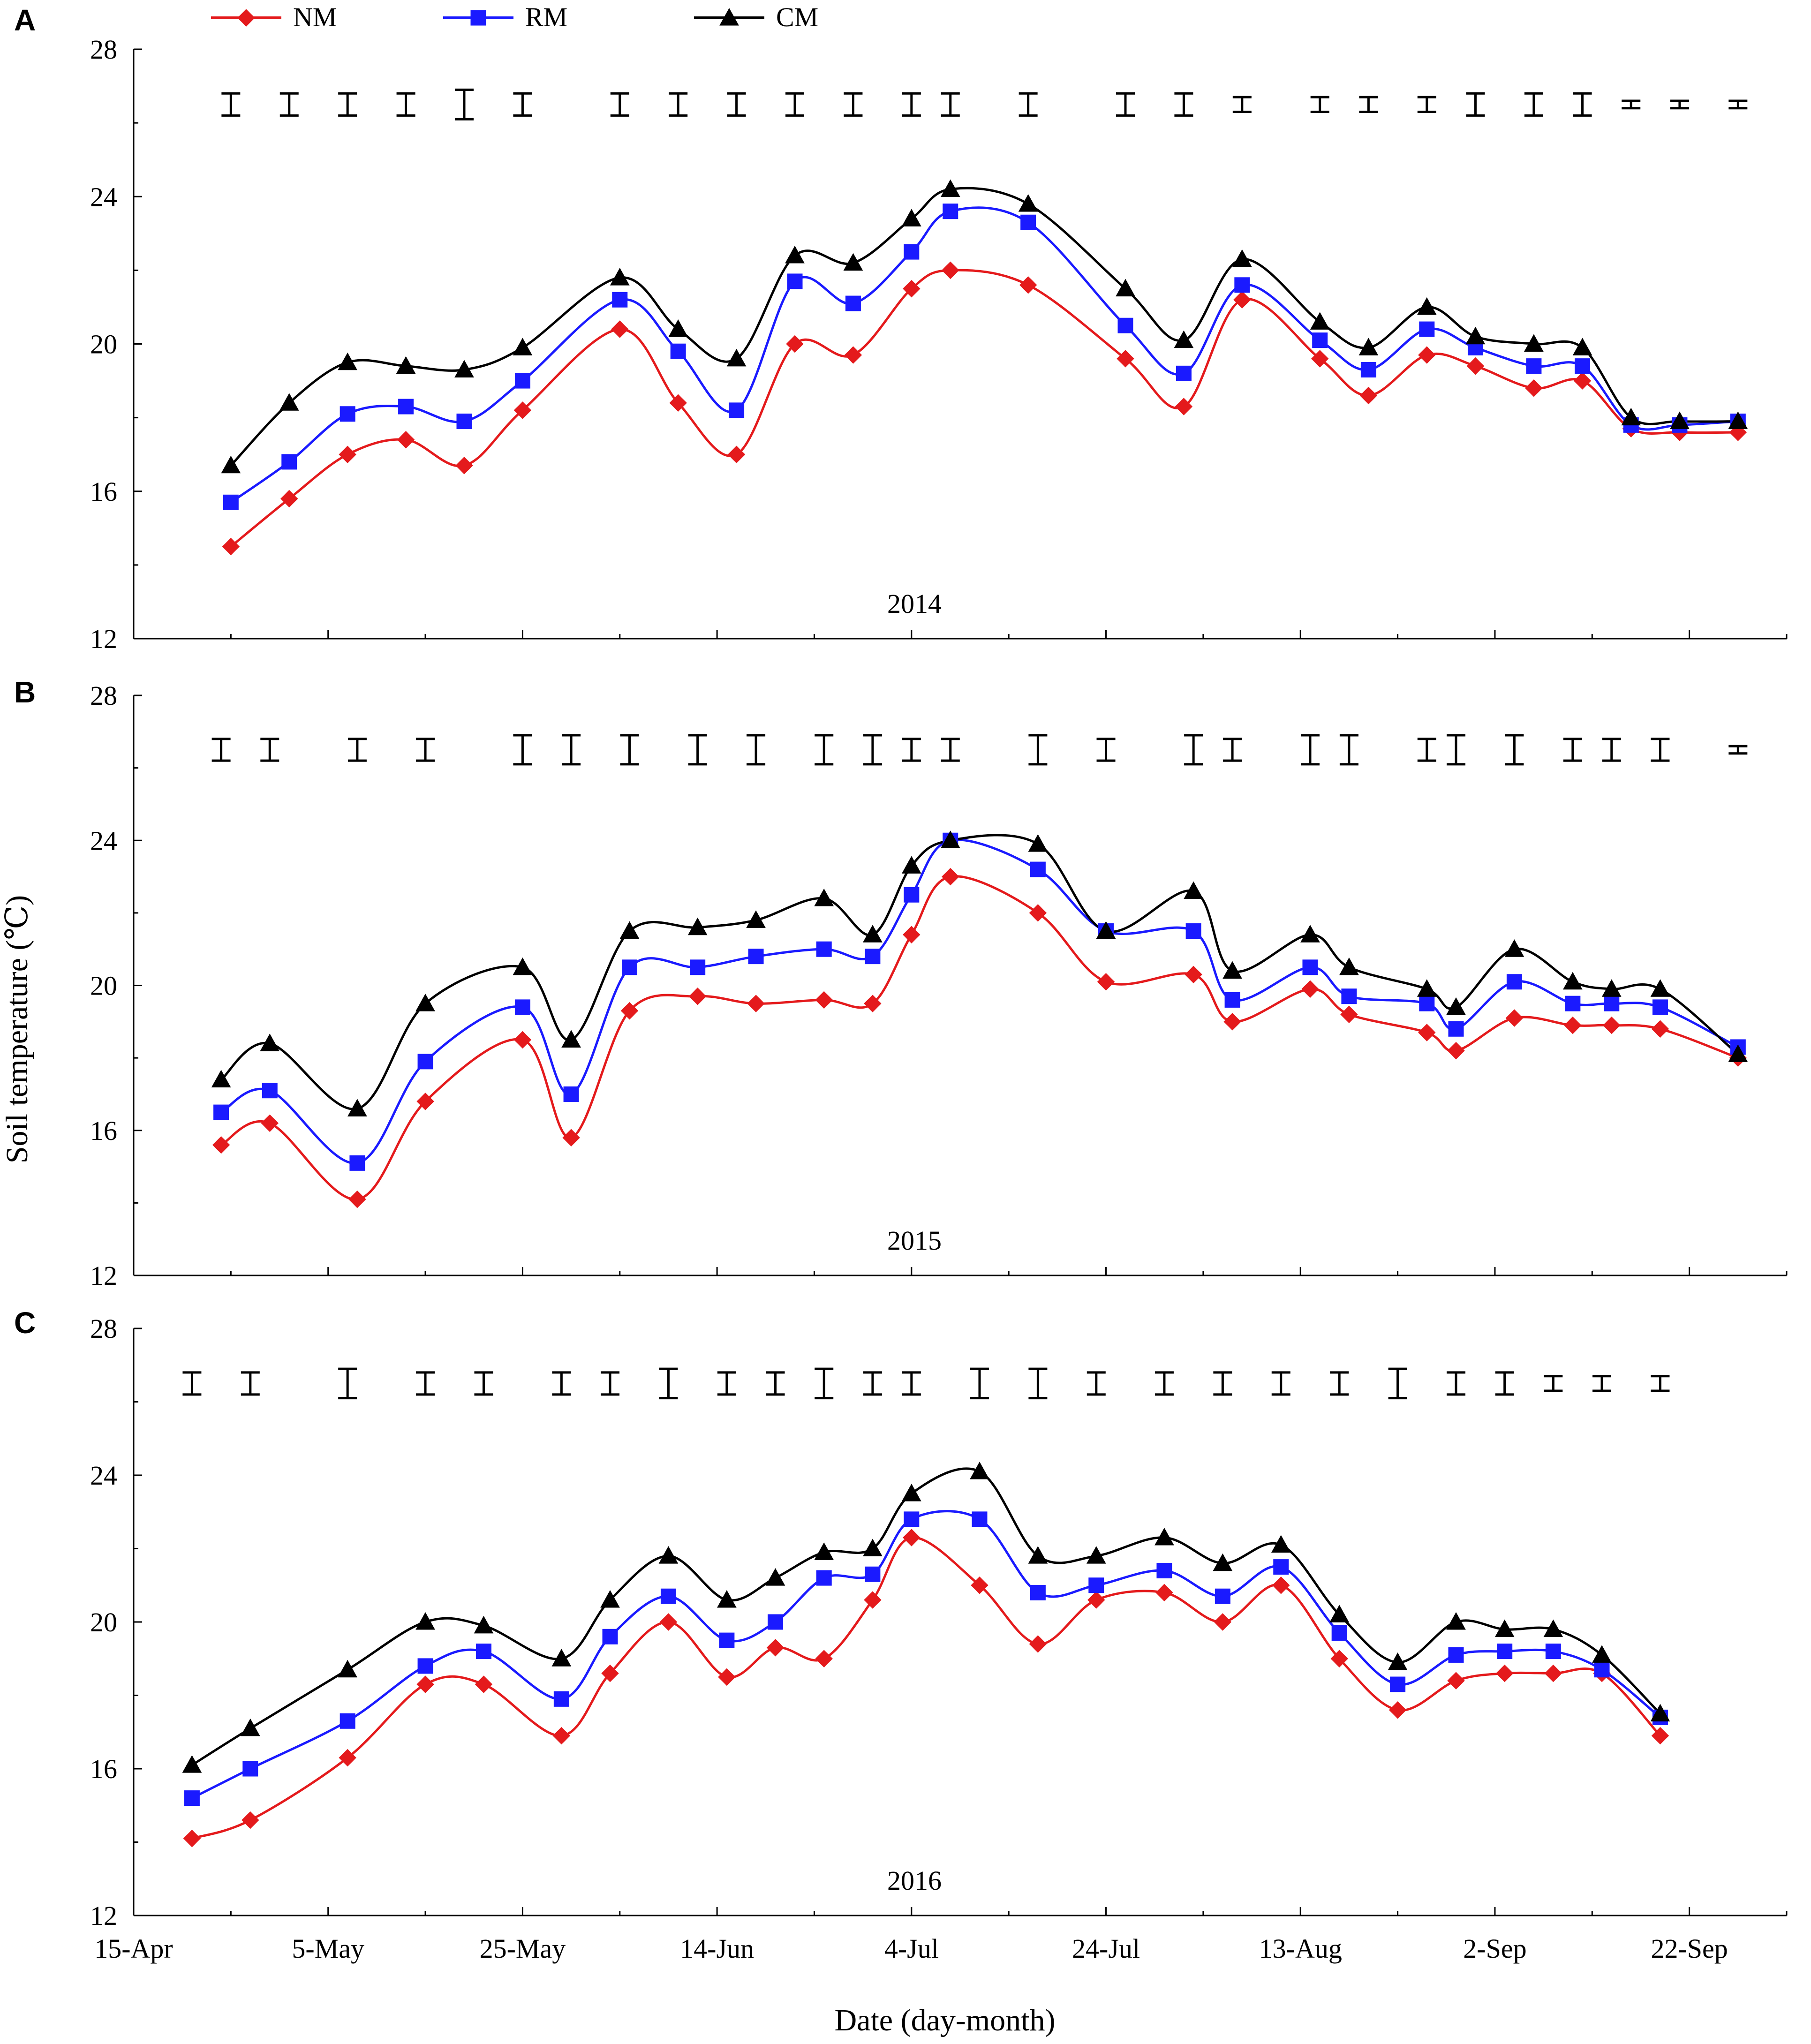  I want to click on x-tick-label: 22-Sep, so click(1689, 1948).